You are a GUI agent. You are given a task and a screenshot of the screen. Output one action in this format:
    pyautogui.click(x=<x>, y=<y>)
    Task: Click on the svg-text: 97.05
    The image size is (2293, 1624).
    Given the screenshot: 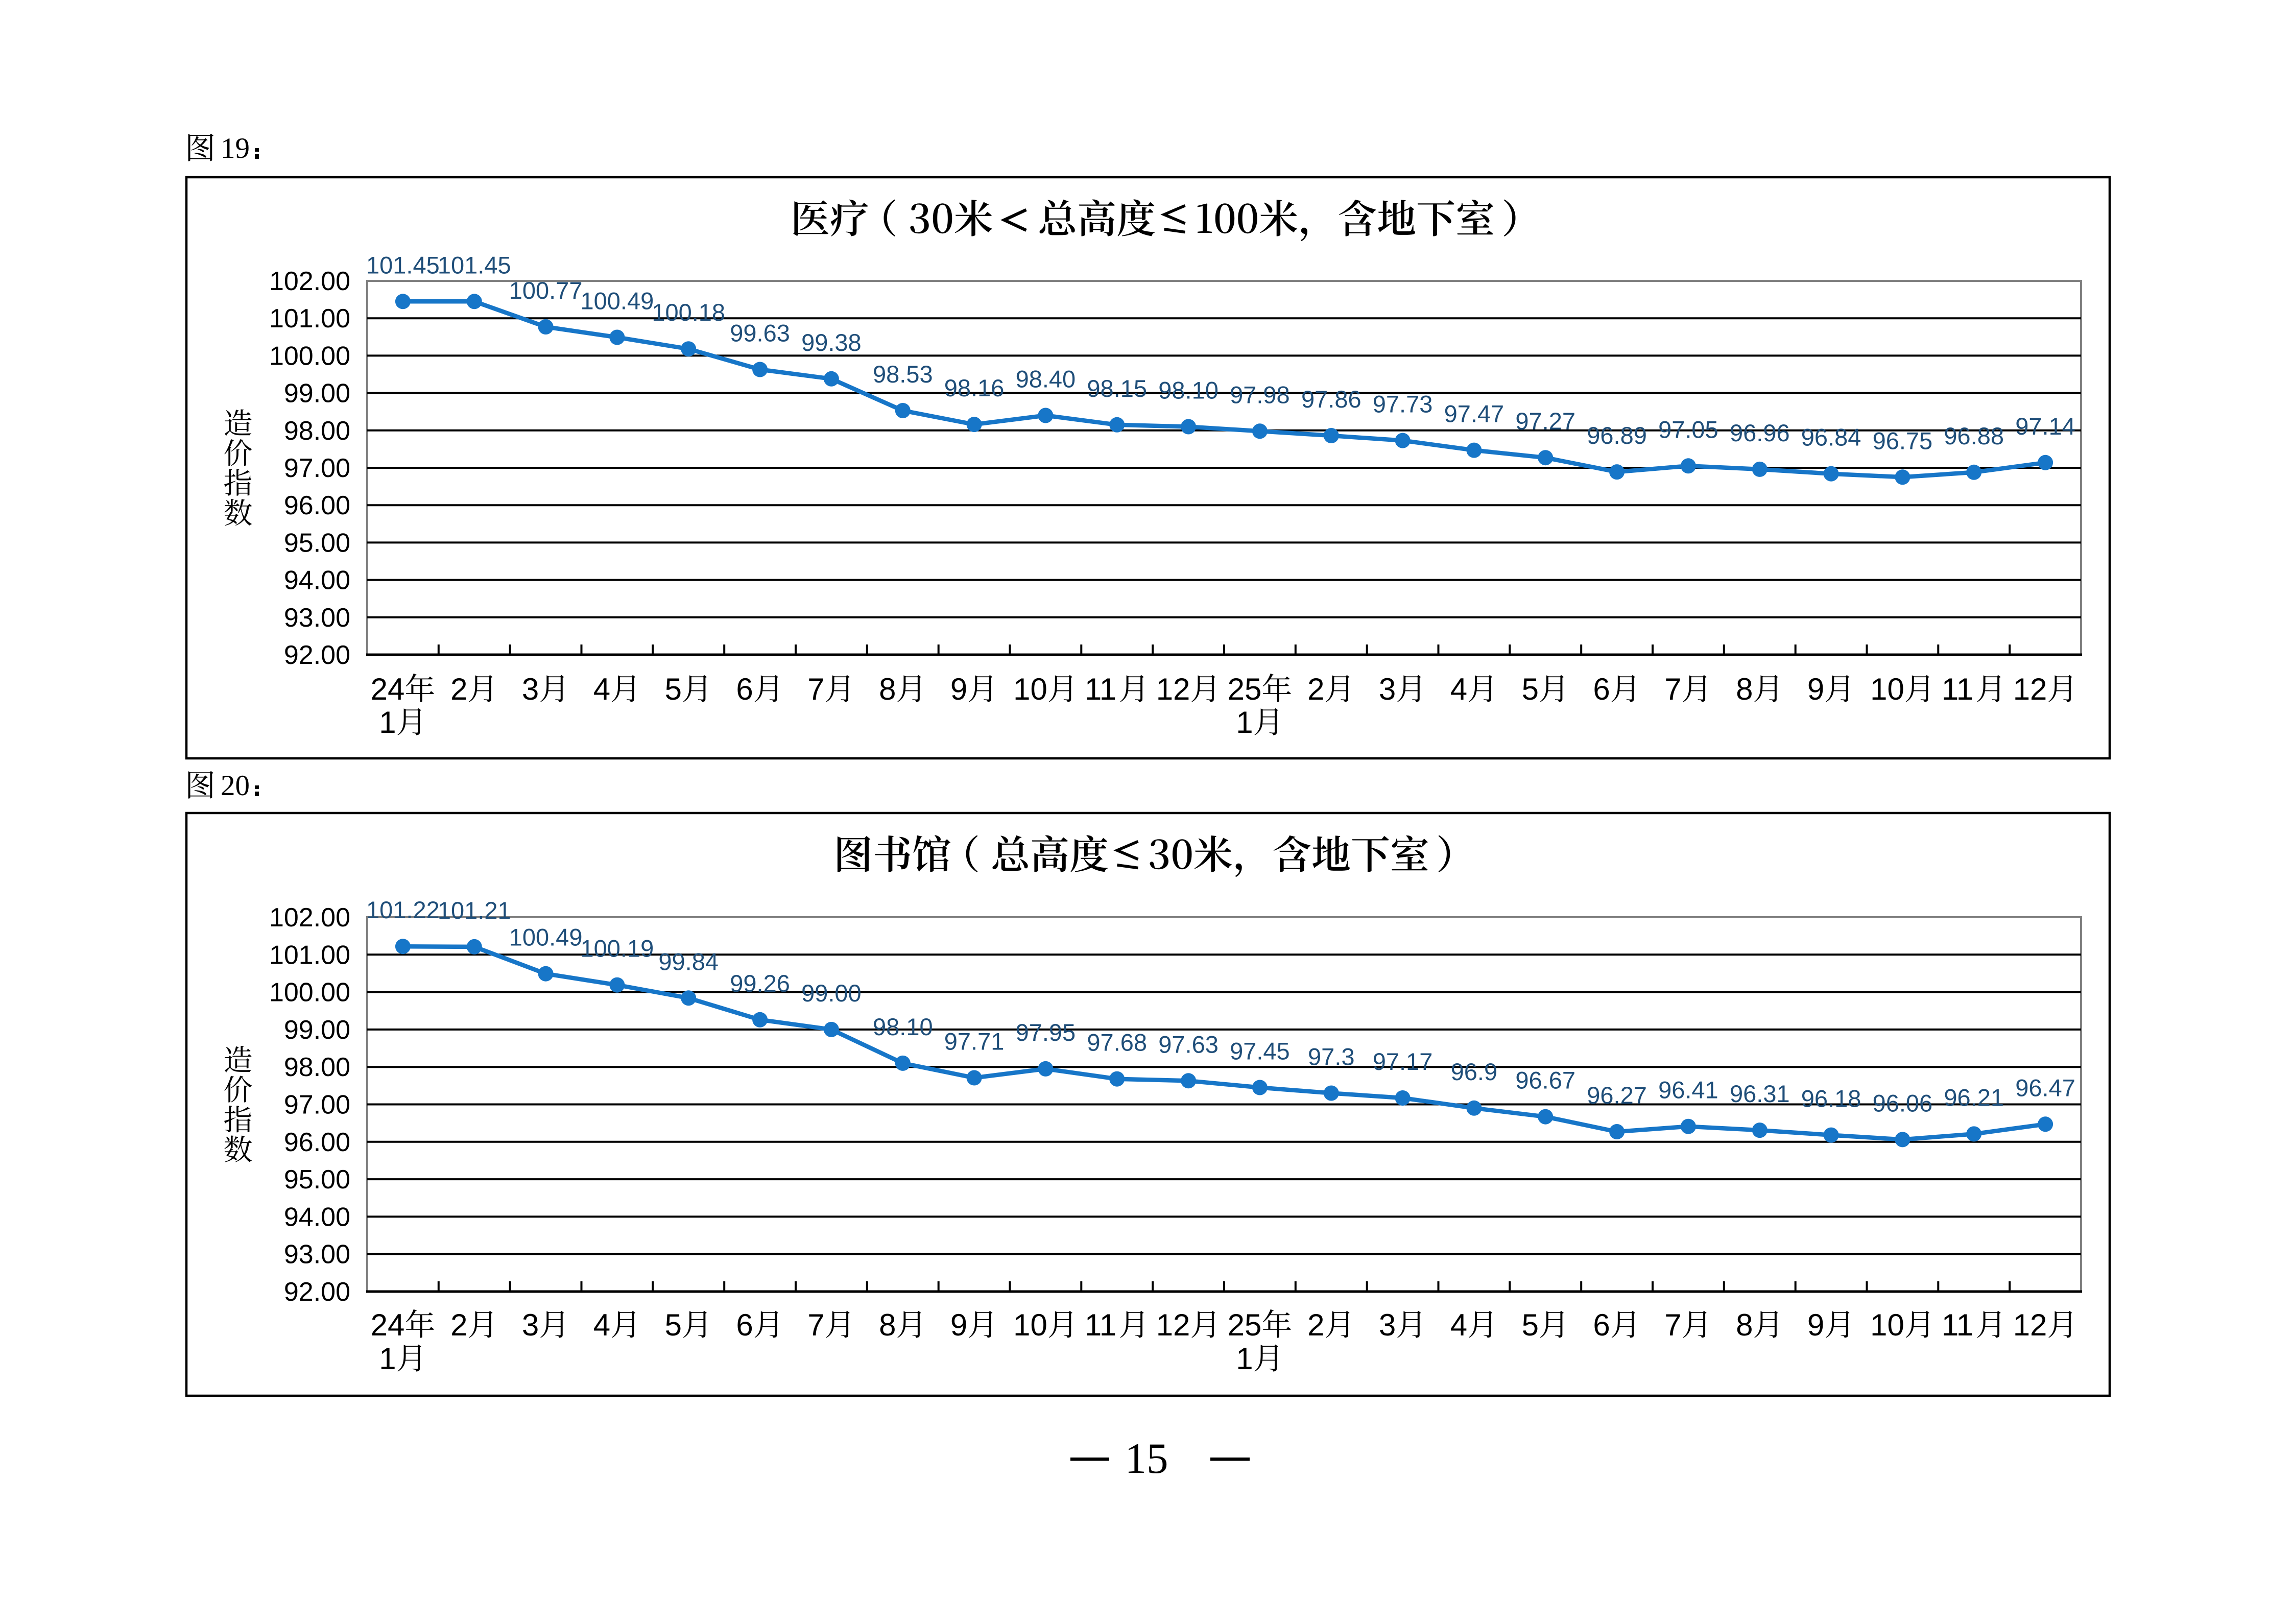 What is the action you would take?
    pyautogui.click(x=1688, y=429)
    